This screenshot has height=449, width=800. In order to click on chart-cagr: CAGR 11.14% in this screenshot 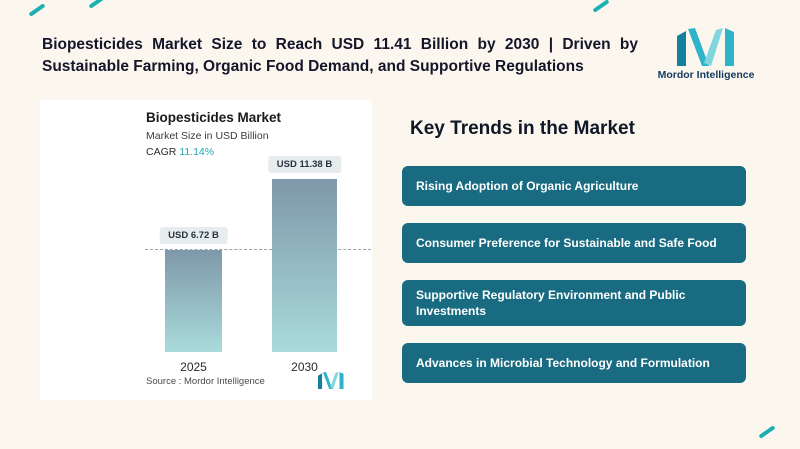, I will do `click(180, 152)`.